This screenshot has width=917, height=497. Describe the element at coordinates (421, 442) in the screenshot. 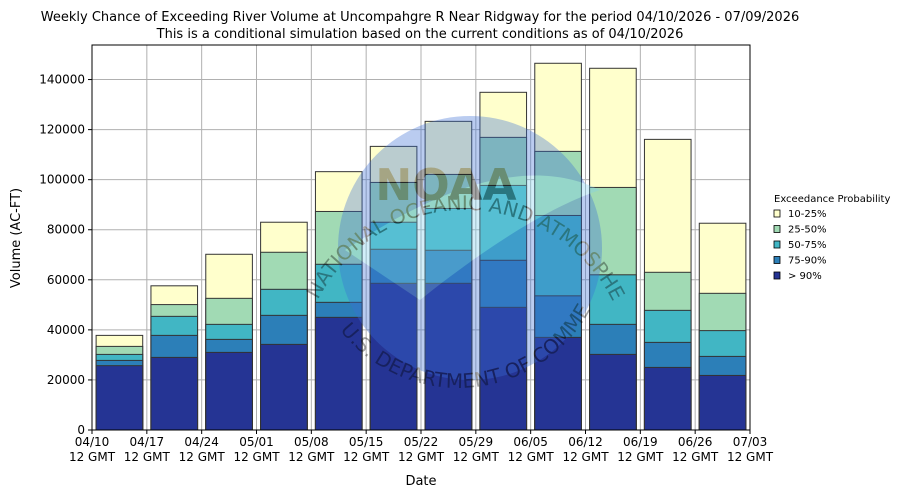

I see `x-tick-label-date: 05/22` at that location.